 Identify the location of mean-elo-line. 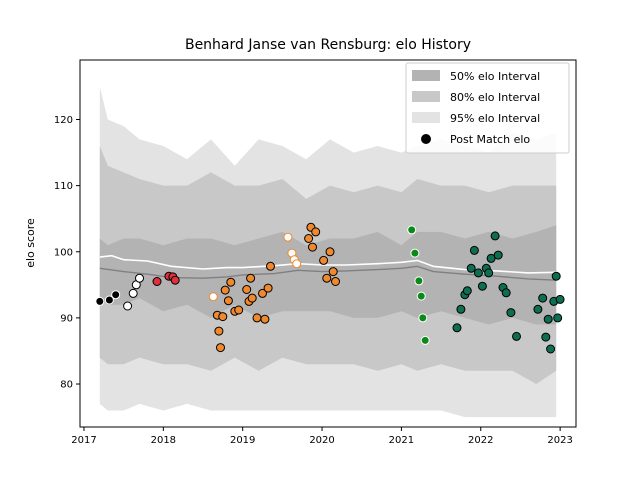
(328, 264).